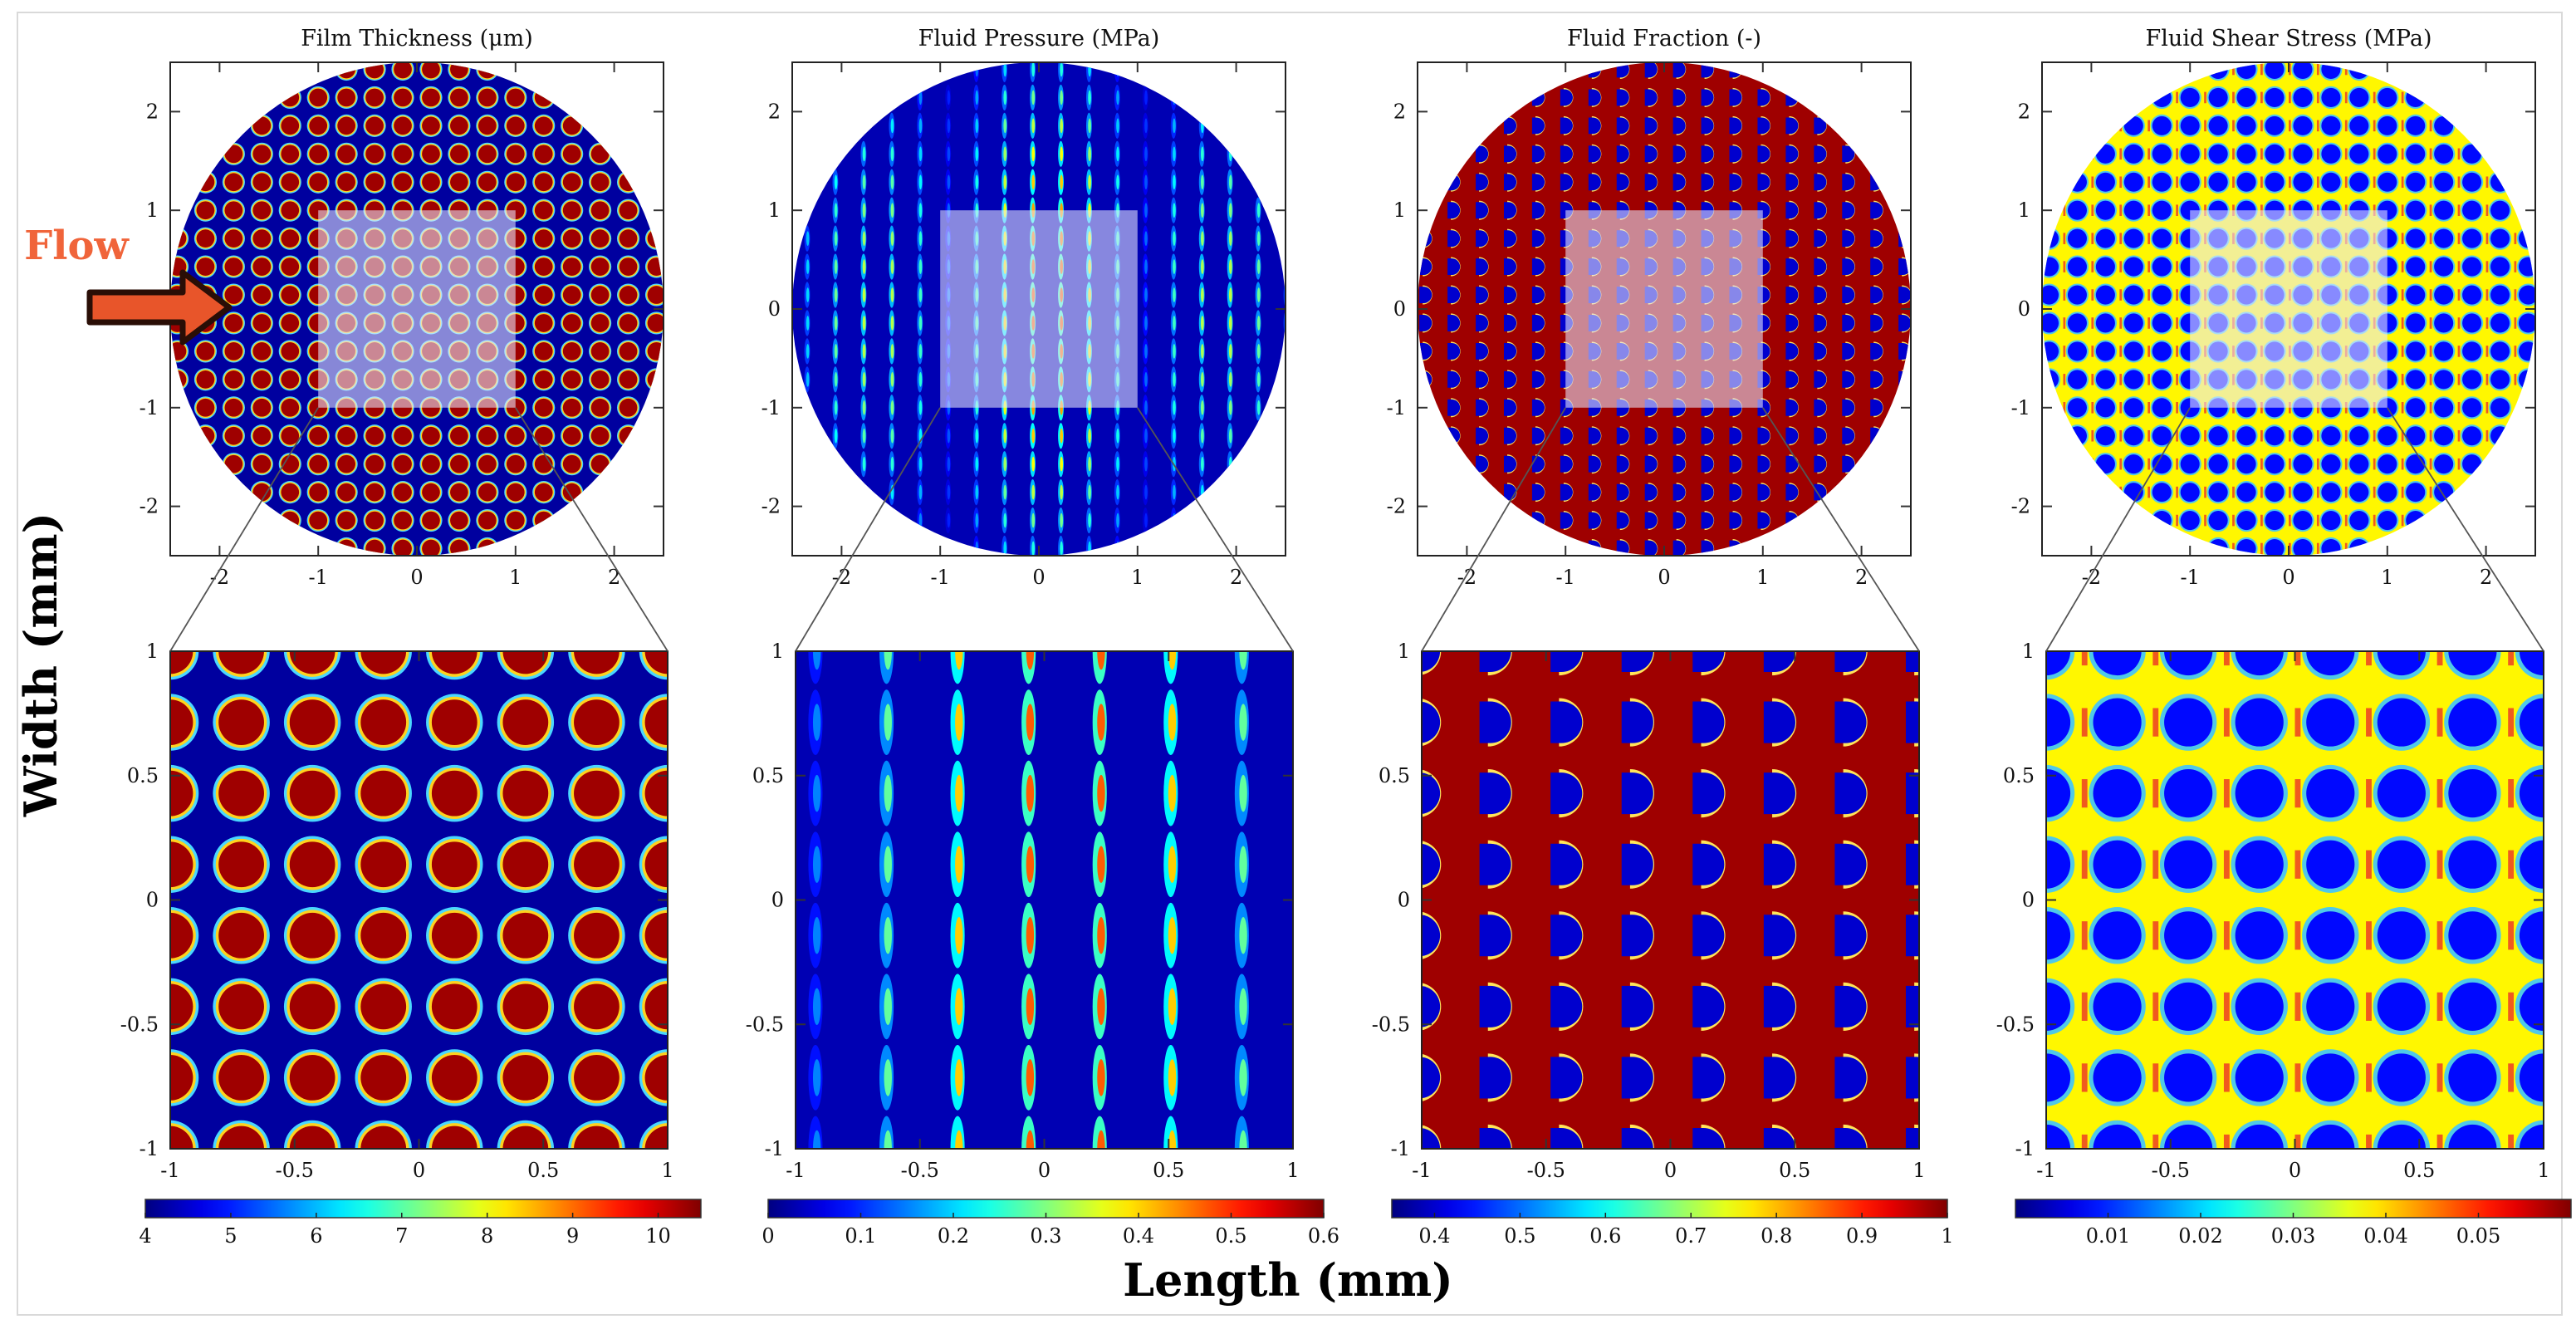 This screenshot has width=2576, height=1329. Describe the element at coordinates (1397, 506) in the screenshot. I see `full-ytick-label: -2` at that location.